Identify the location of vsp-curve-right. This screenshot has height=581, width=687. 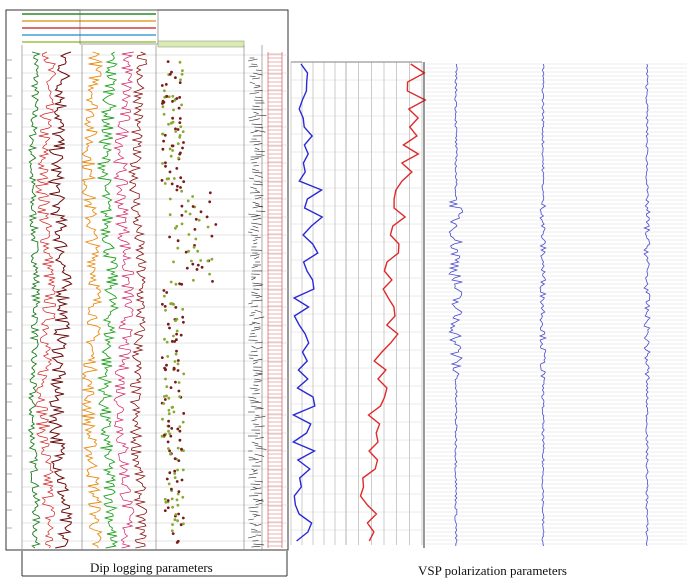
(393, 302).